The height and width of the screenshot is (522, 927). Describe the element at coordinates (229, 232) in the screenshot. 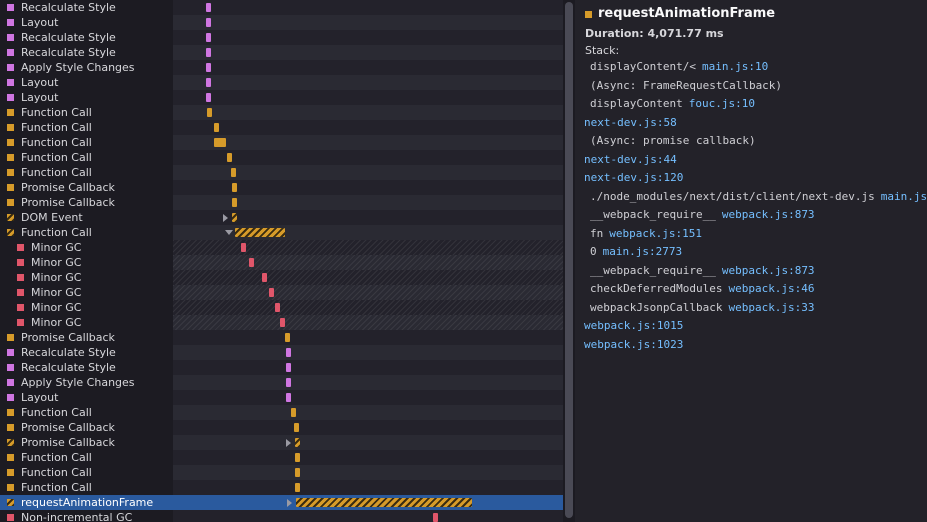

I see `twisty-expanded-icon` at that location.